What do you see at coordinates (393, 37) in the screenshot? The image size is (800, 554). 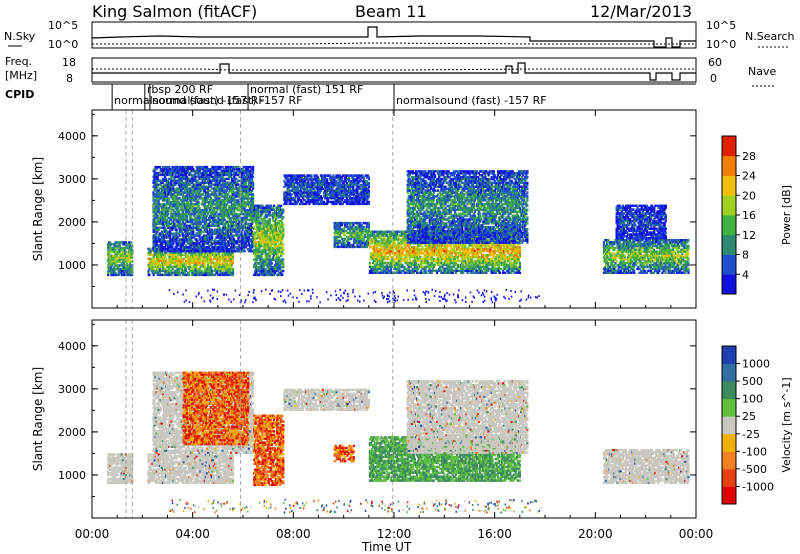 I see `nsky-trace` at bounding box center [393, 37].